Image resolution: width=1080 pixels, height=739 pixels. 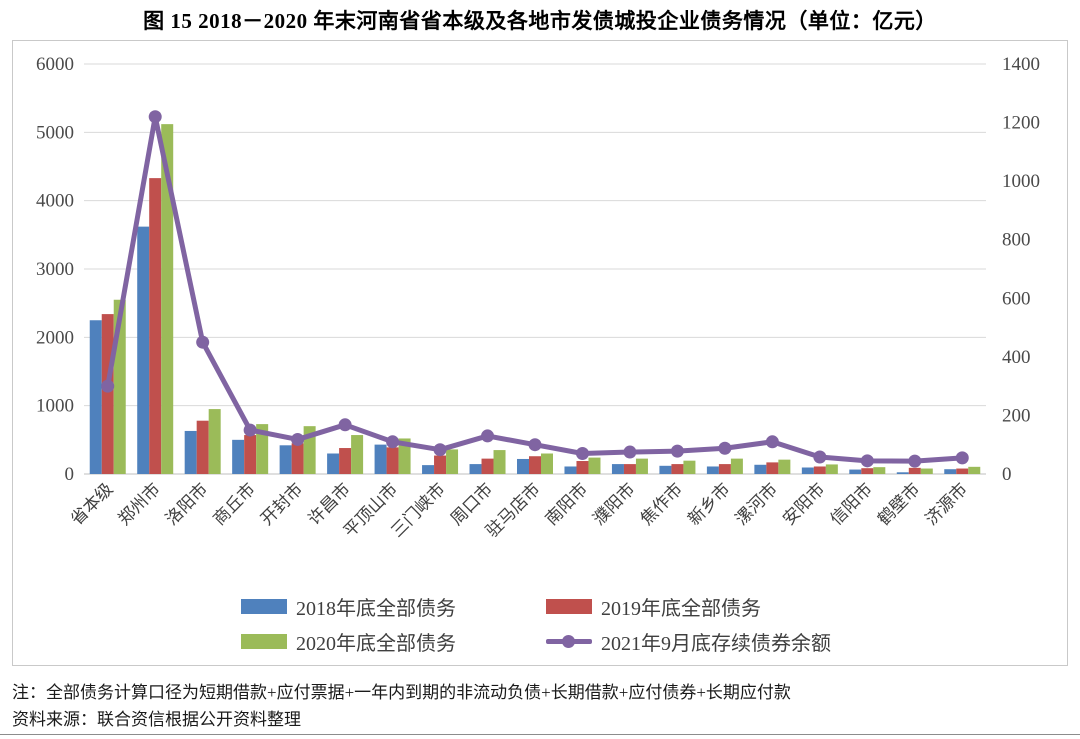 What do you see at coordinates (264, 606) in the screenshot?
I see `legend-swatch-2018` at bounding box center [264, 606].